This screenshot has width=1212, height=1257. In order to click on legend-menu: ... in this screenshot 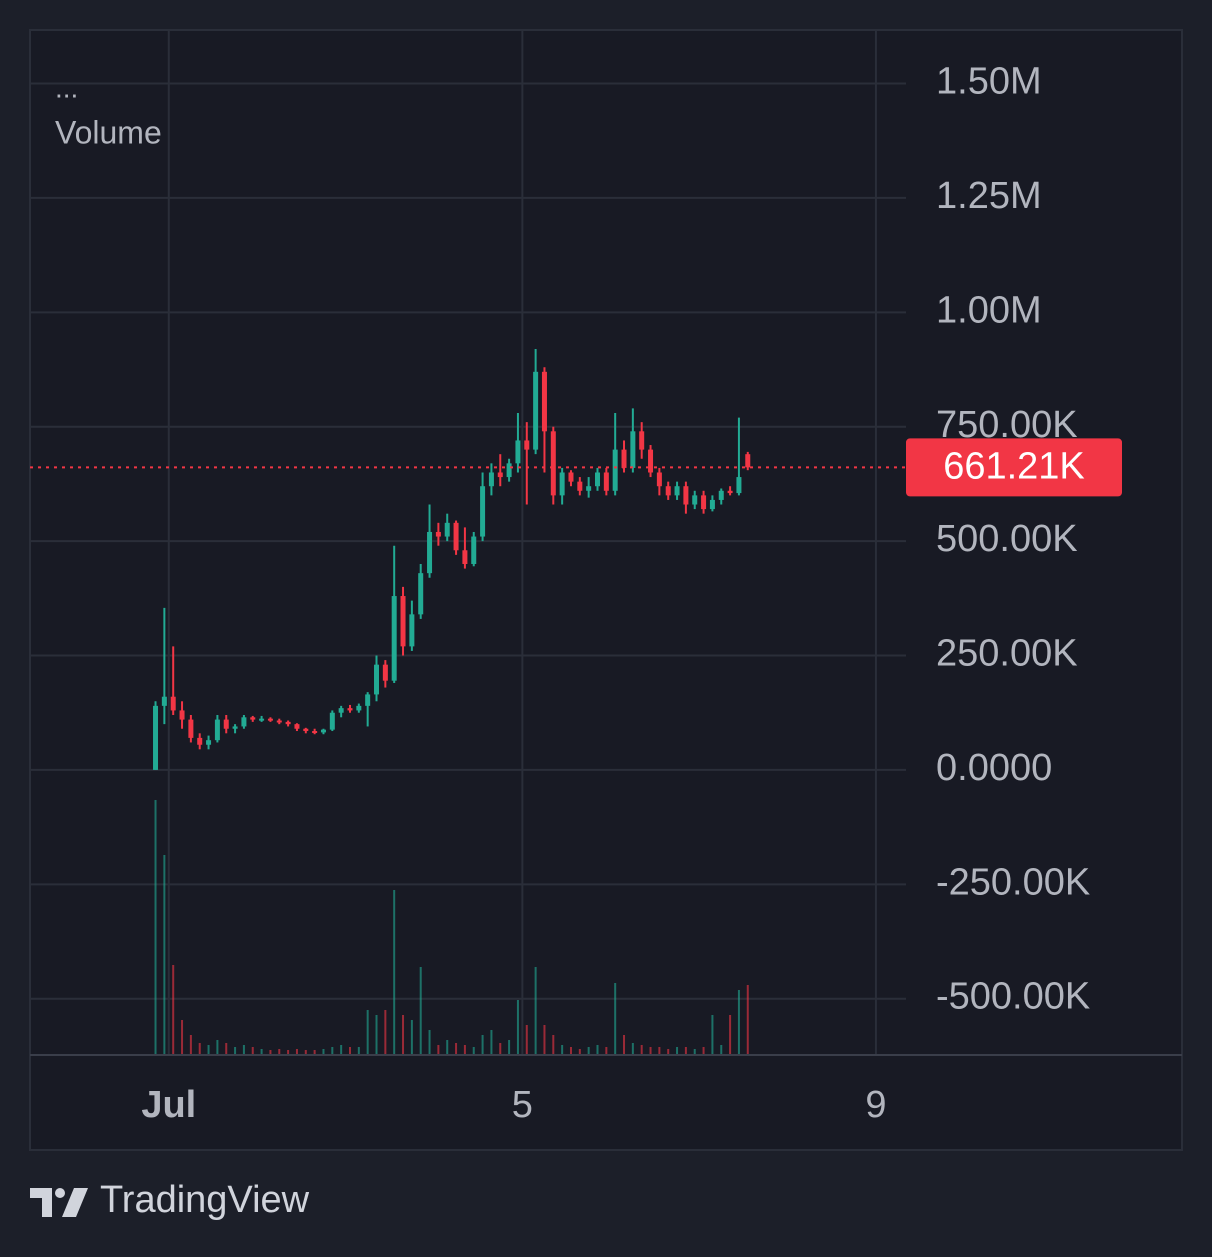, I will do `click(66, 87)`.